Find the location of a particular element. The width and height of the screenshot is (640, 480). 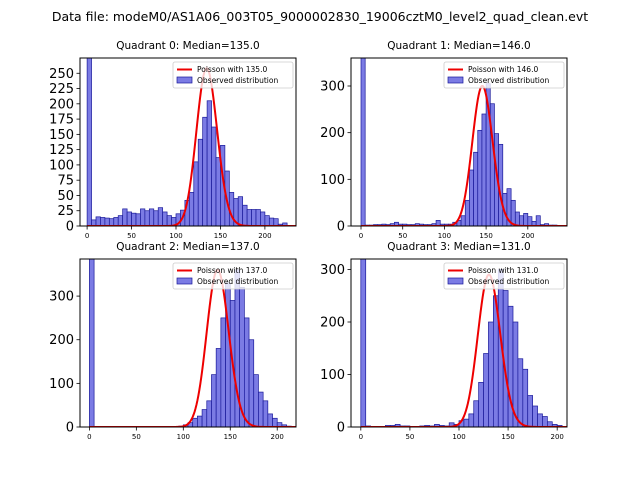

quadrant-1-legend-fit-label: Poisson with 146.0 is located at coordinates (503, 69).